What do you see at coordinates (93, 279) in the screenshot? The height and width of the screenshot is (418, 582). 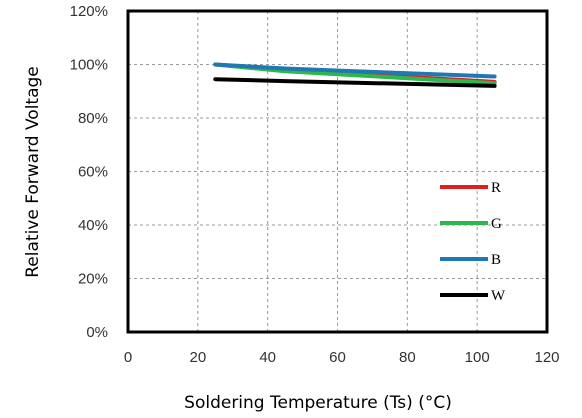 I see `y-tick-label: 20%` at bounding box center [93, 279].